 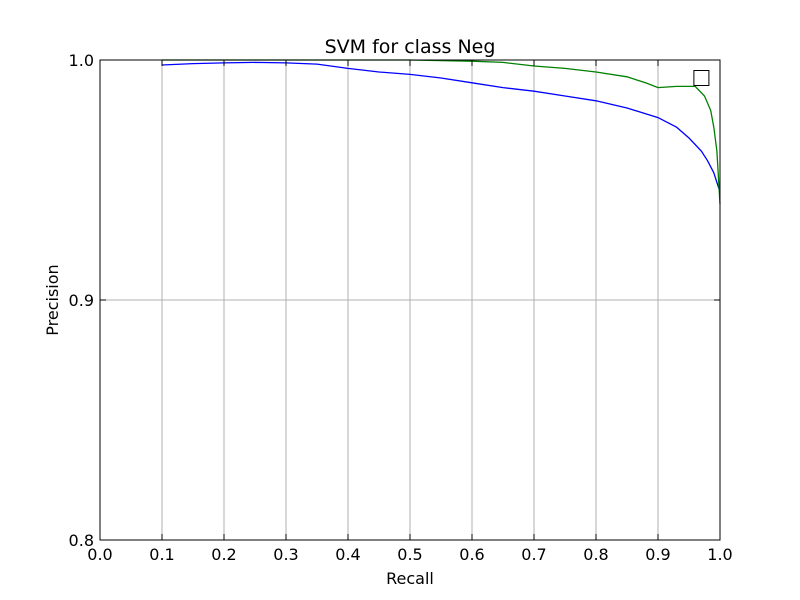 I want to click on x-tick-label: 0.8, so click(x=595, y=554).